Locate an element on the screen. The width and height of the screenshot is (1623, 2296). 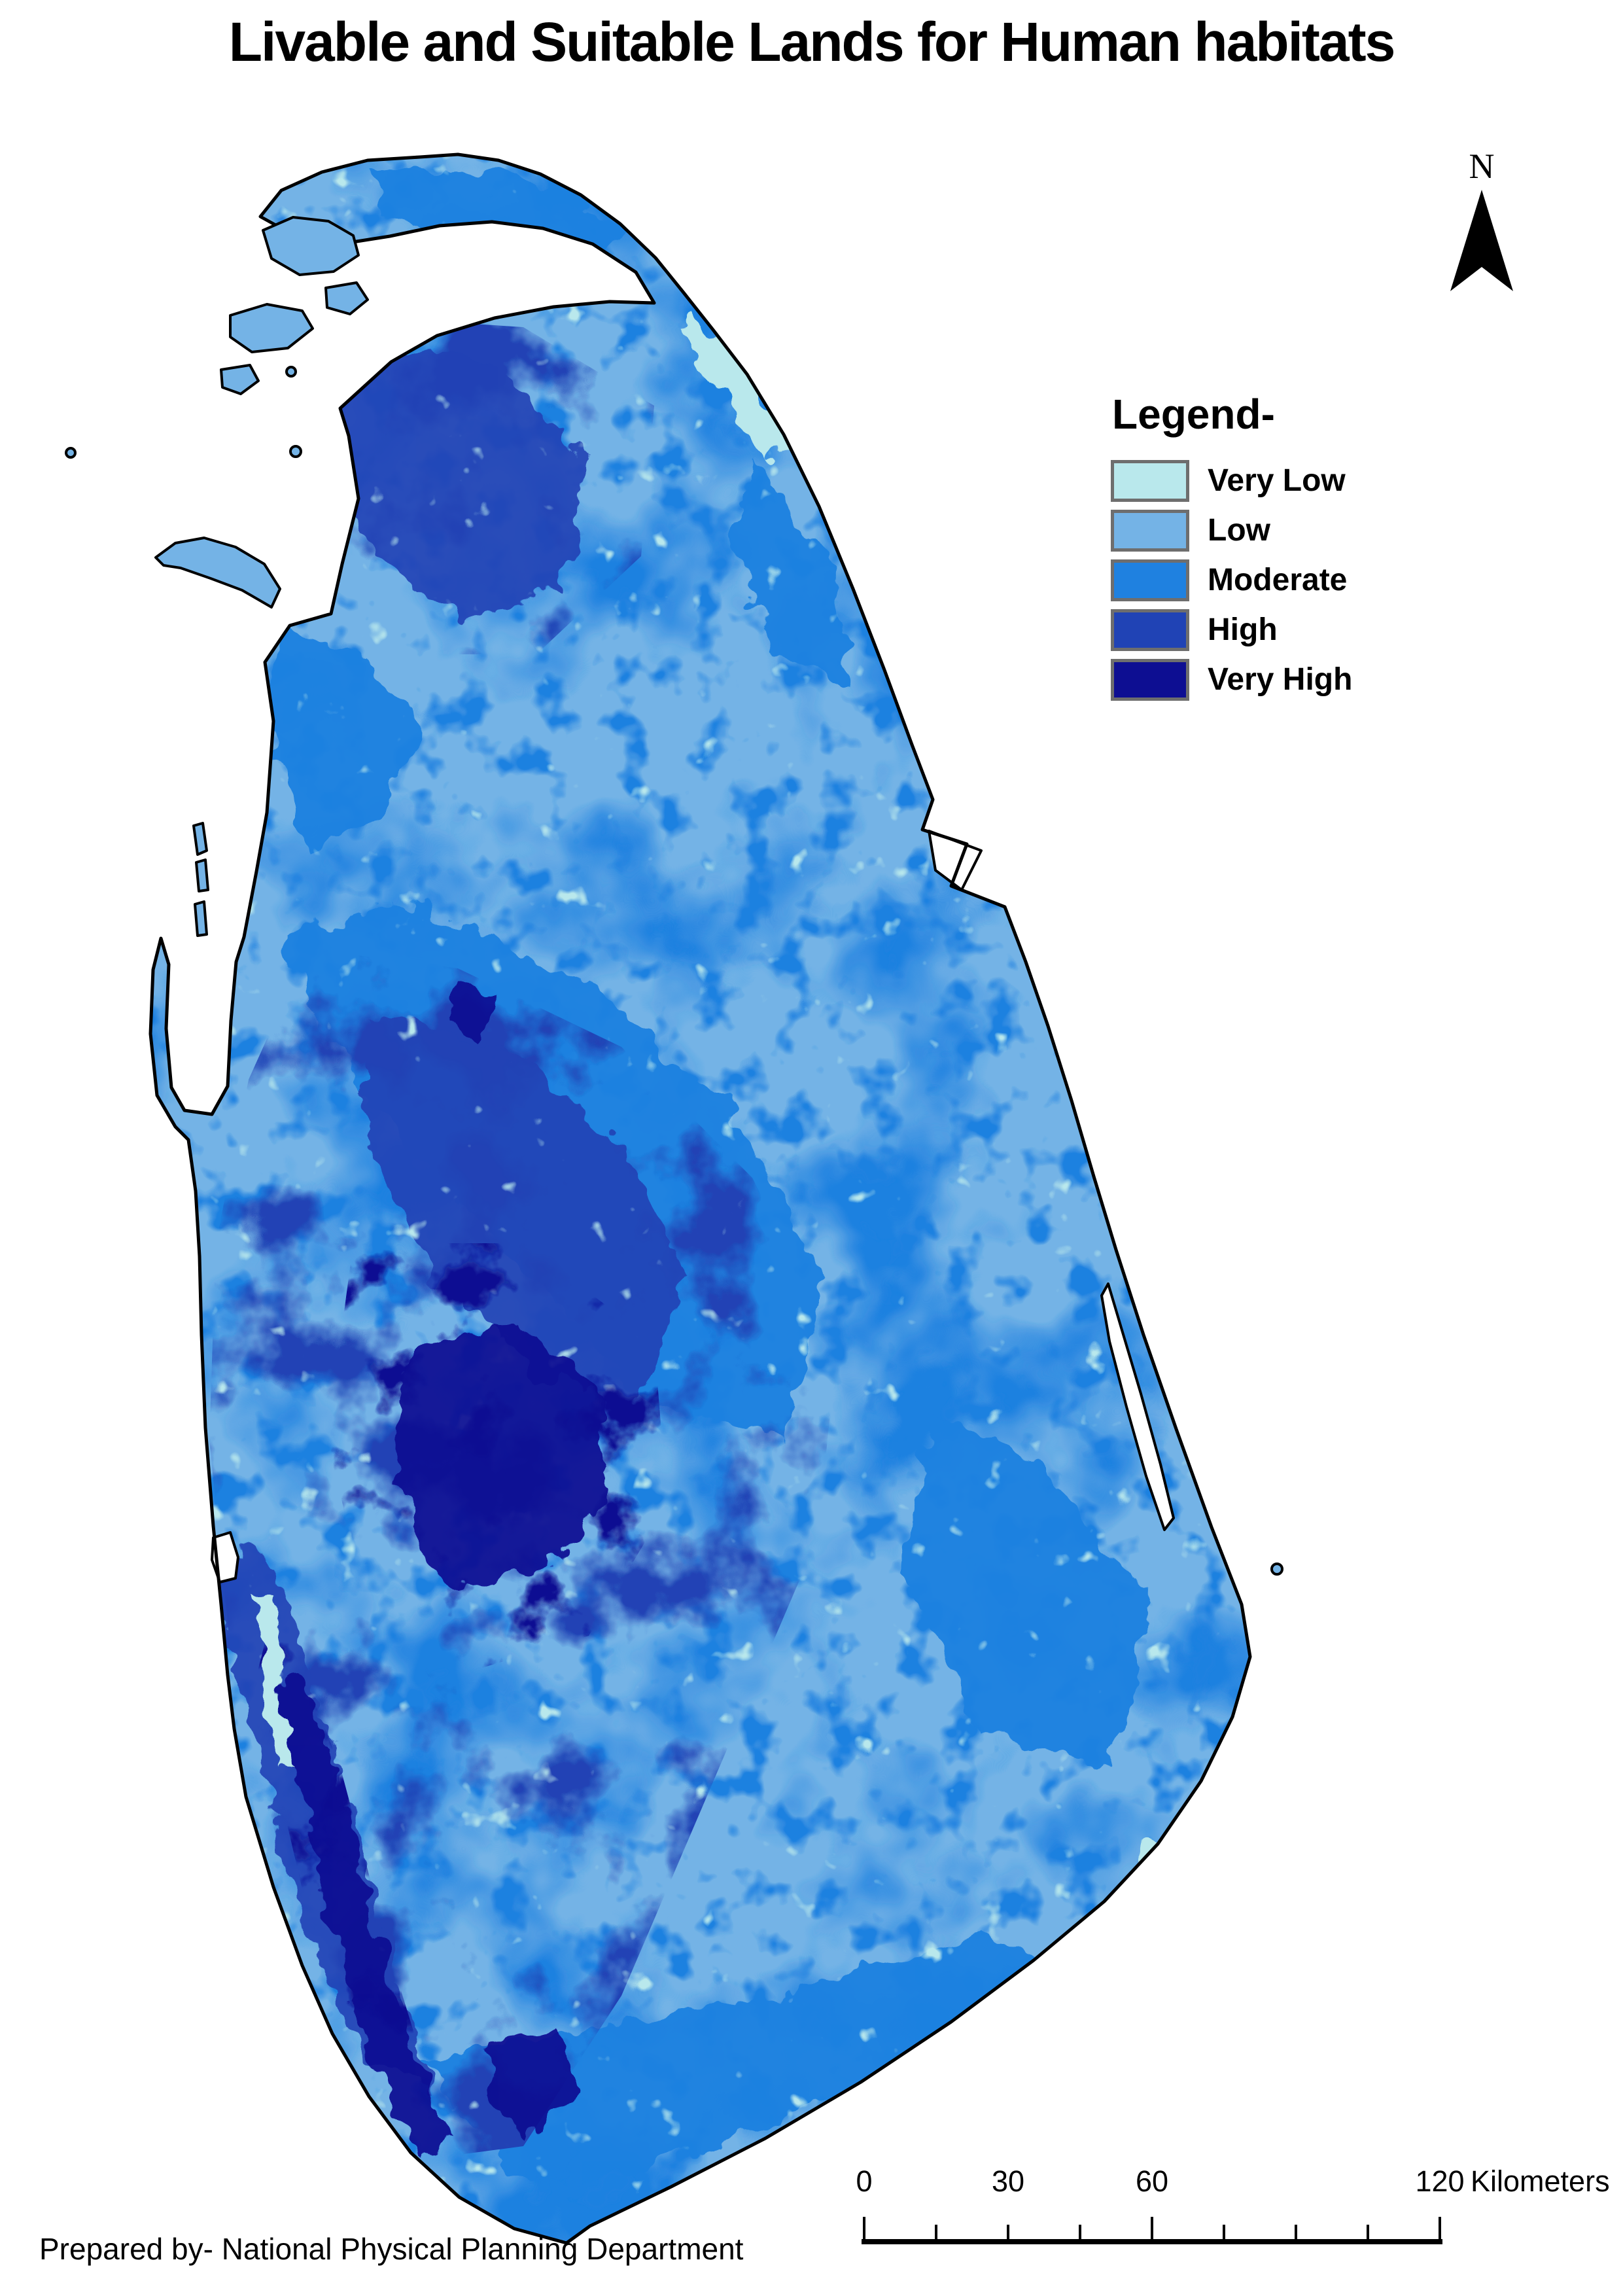
north-arrow: N is located at coordinates (1481, 220).